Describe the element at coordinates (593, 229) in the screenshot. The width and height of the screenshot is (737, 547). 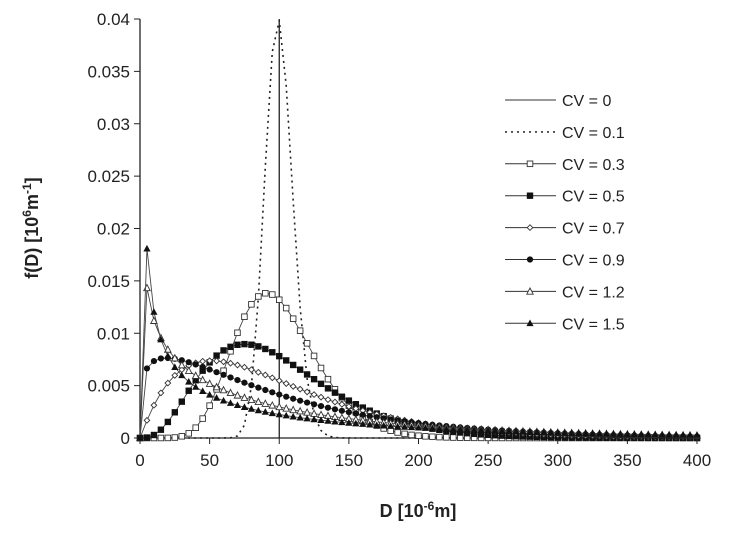
I see `legend-label: CV = 0.7` at that location.